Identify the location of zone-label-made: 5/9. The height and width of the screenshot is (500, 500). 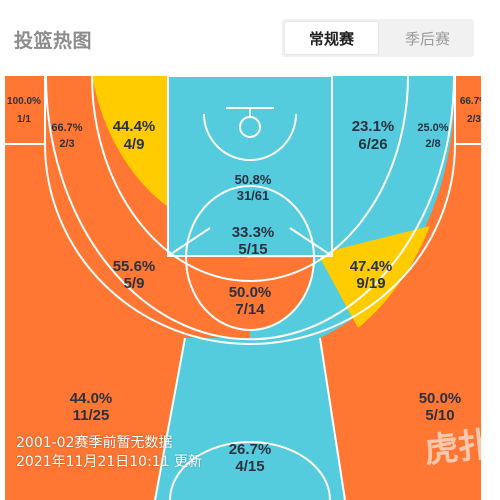
(134, 283).